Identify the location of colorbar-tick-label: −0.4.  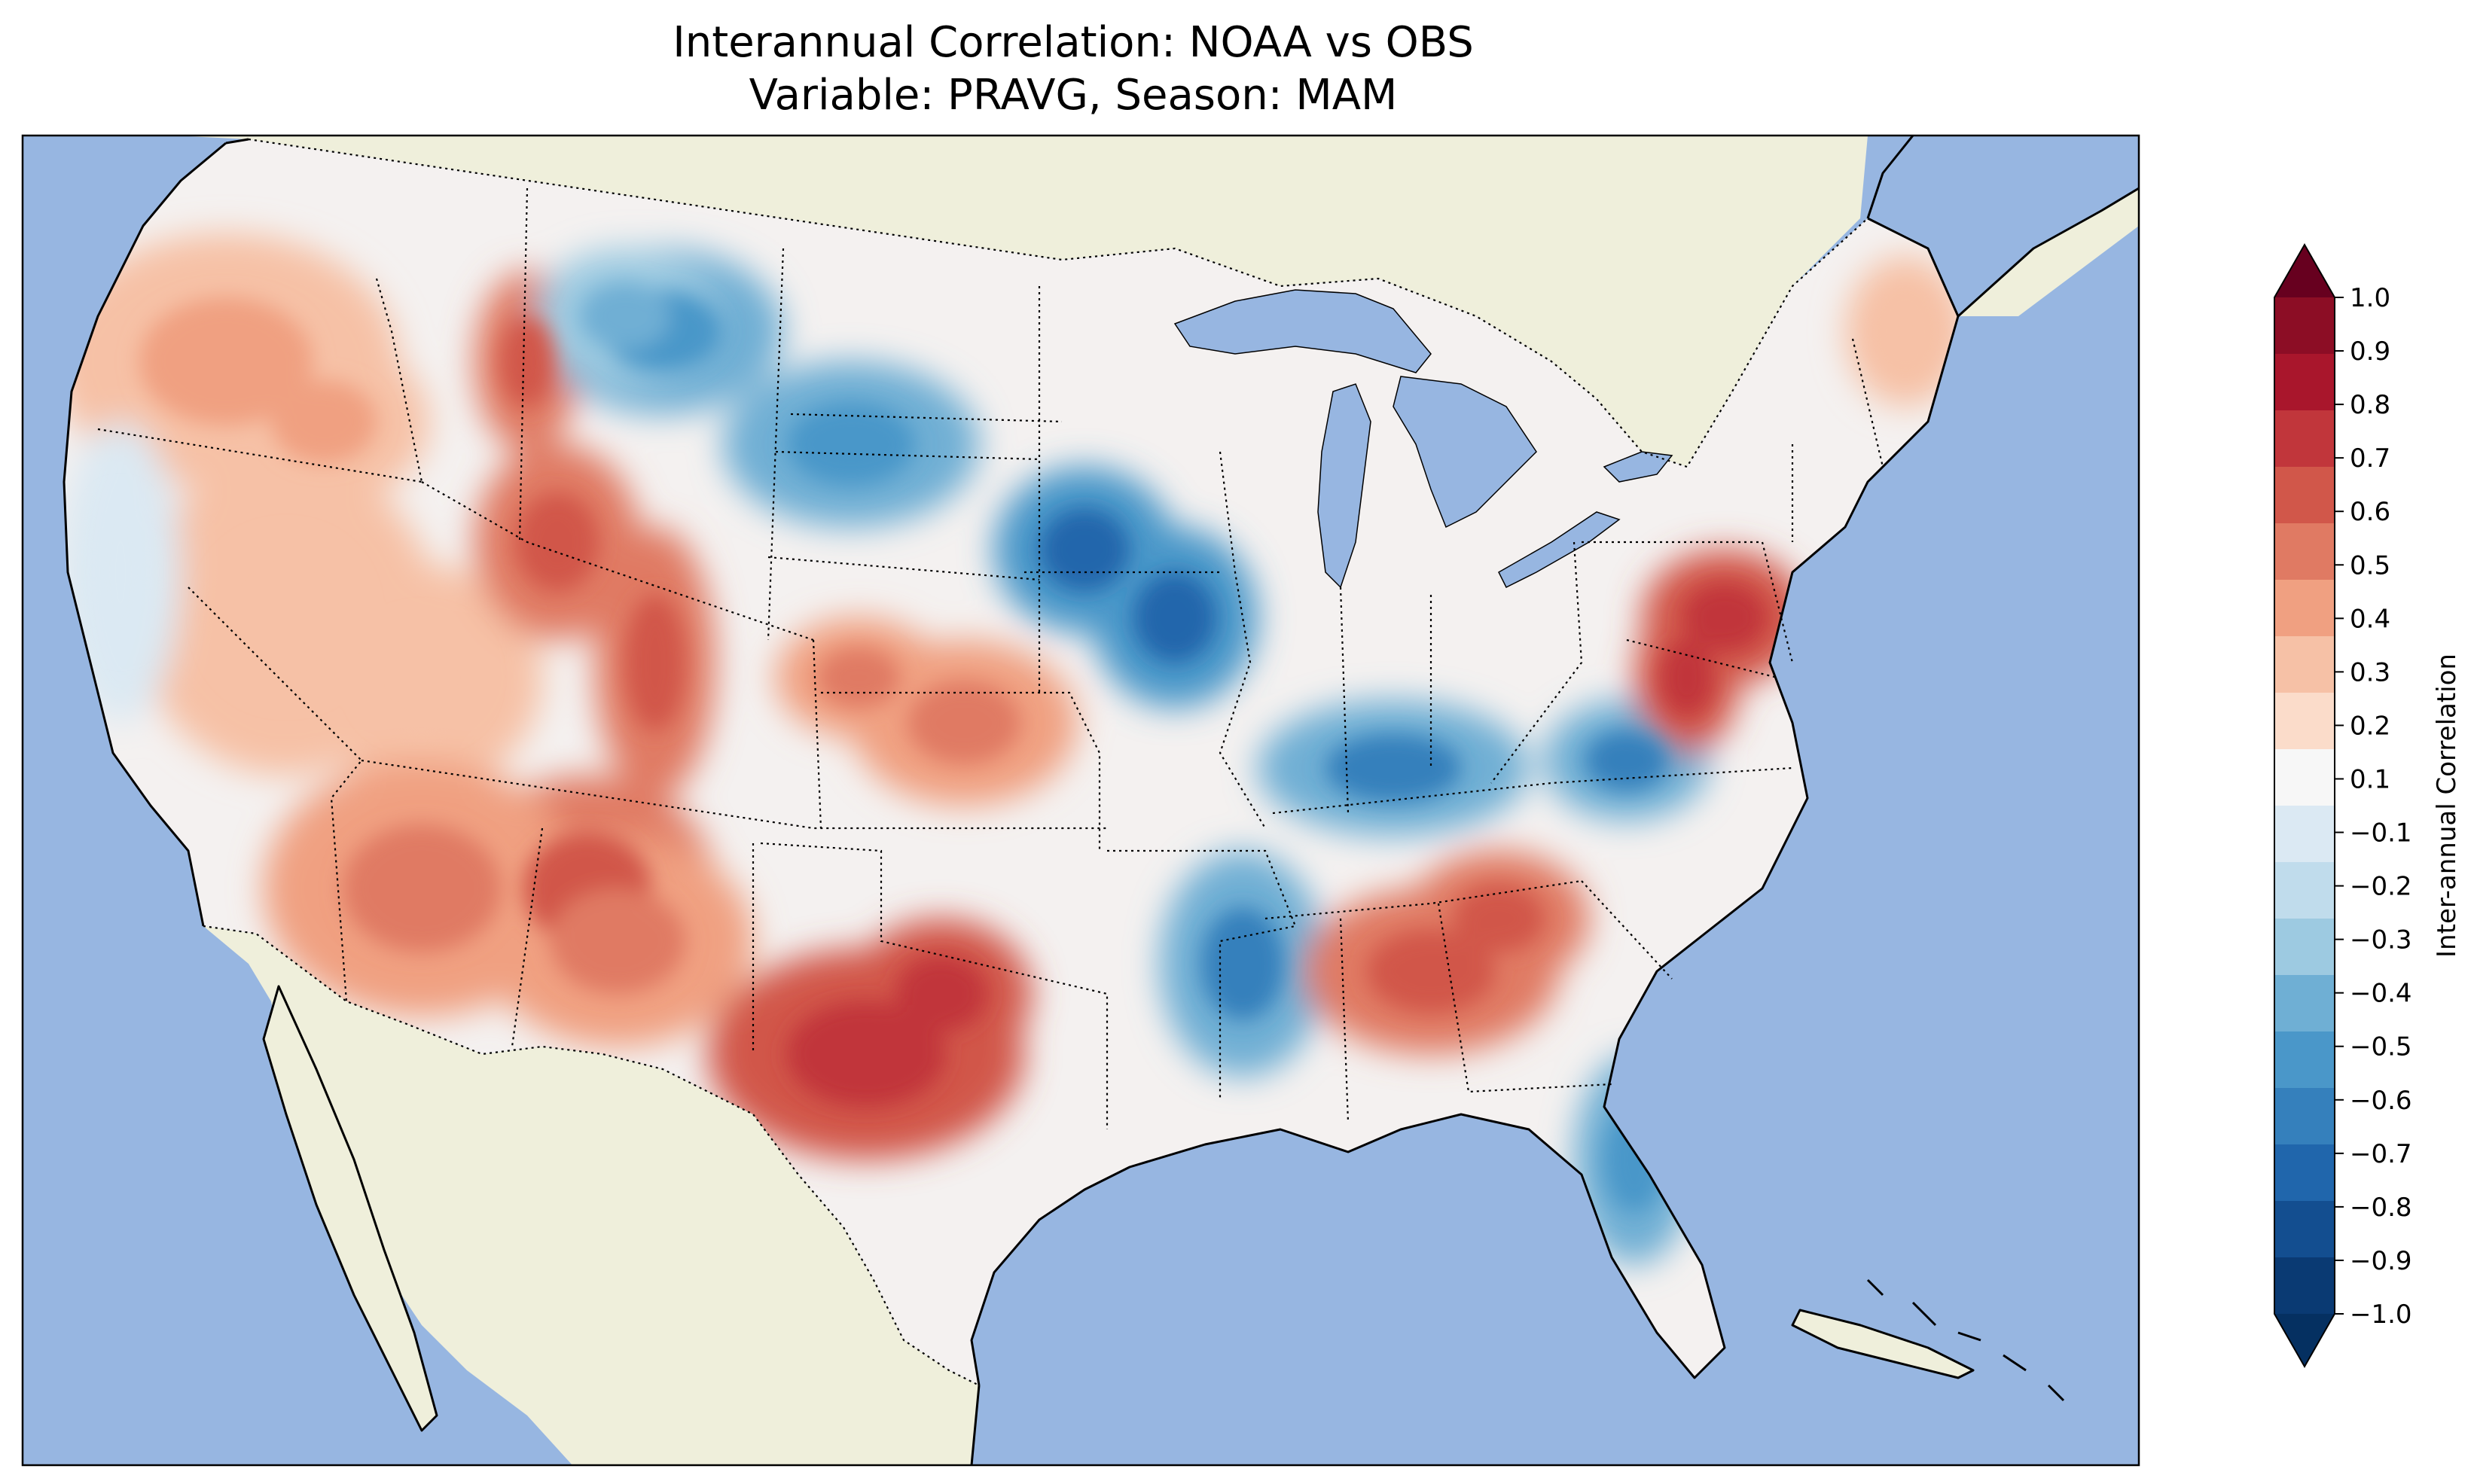
(2381, 994).